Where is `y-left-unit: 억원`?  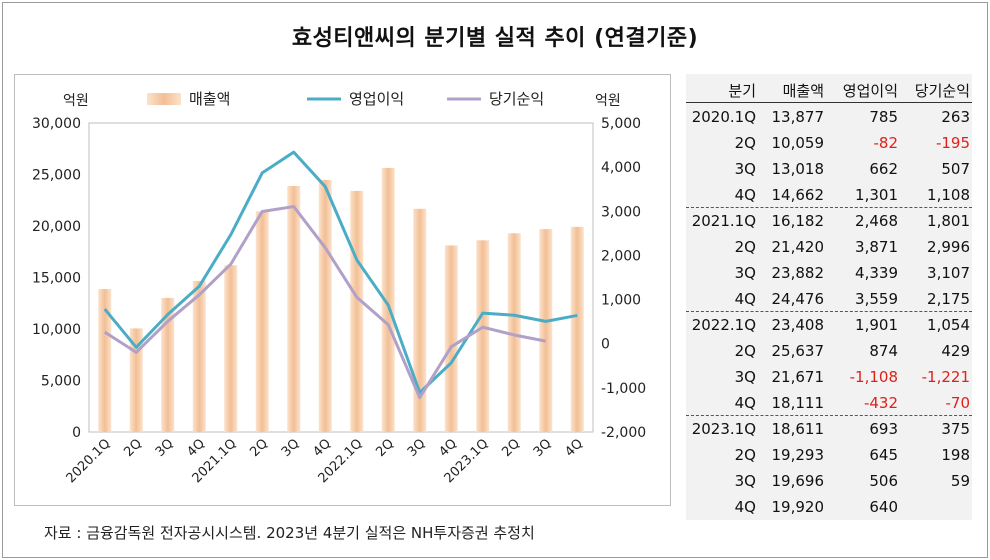
y-left-unit: 억원 is located at coordinates (76, 101).